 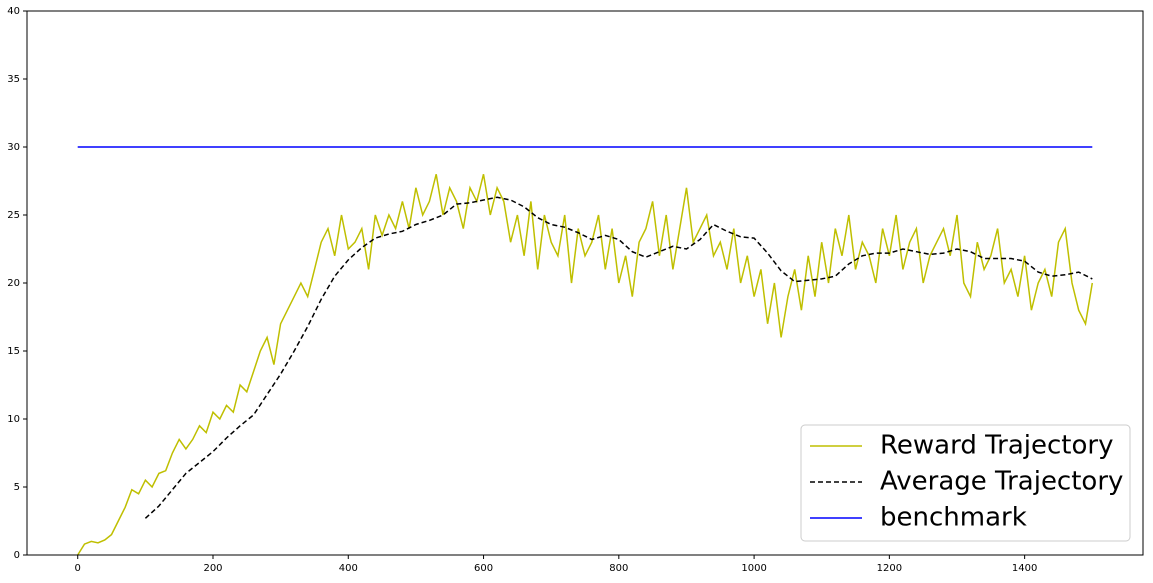 What do you see at coordinates (13, 11) in the screenshot?
I see `y-tick-label: 40` at bounding box center [13, 11].